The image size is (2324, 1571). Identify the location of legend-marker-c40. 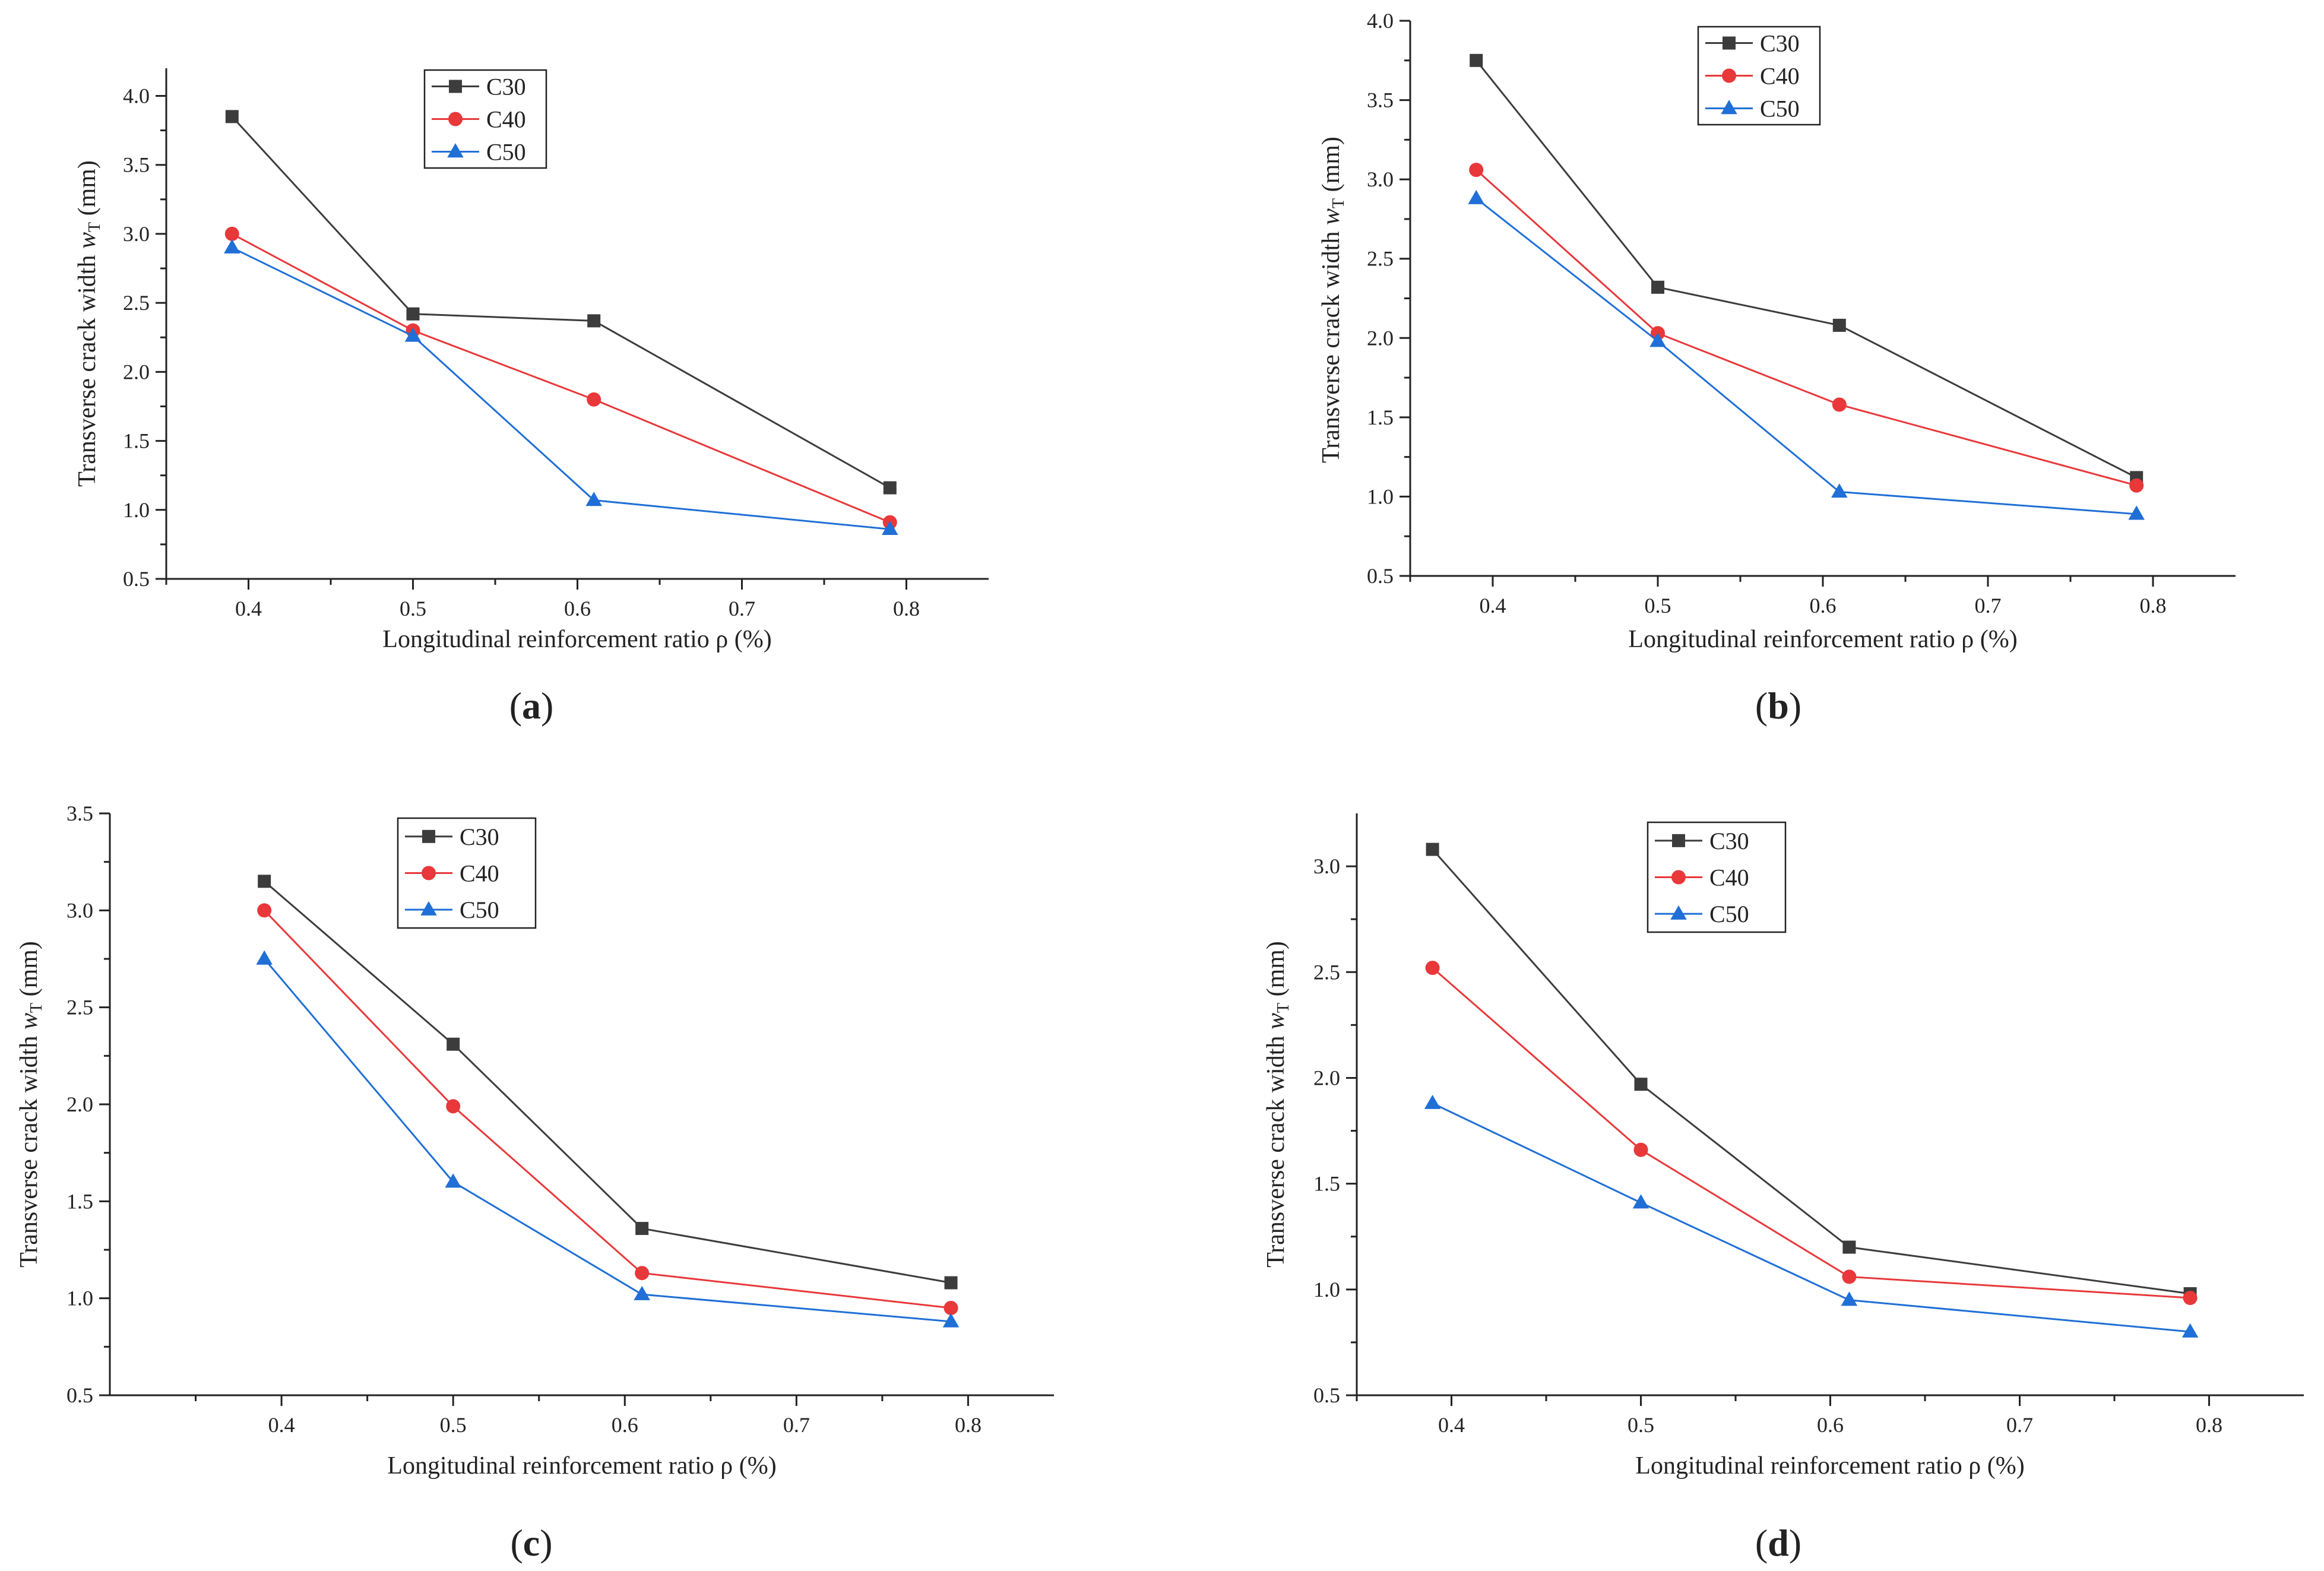
(1678, 878).